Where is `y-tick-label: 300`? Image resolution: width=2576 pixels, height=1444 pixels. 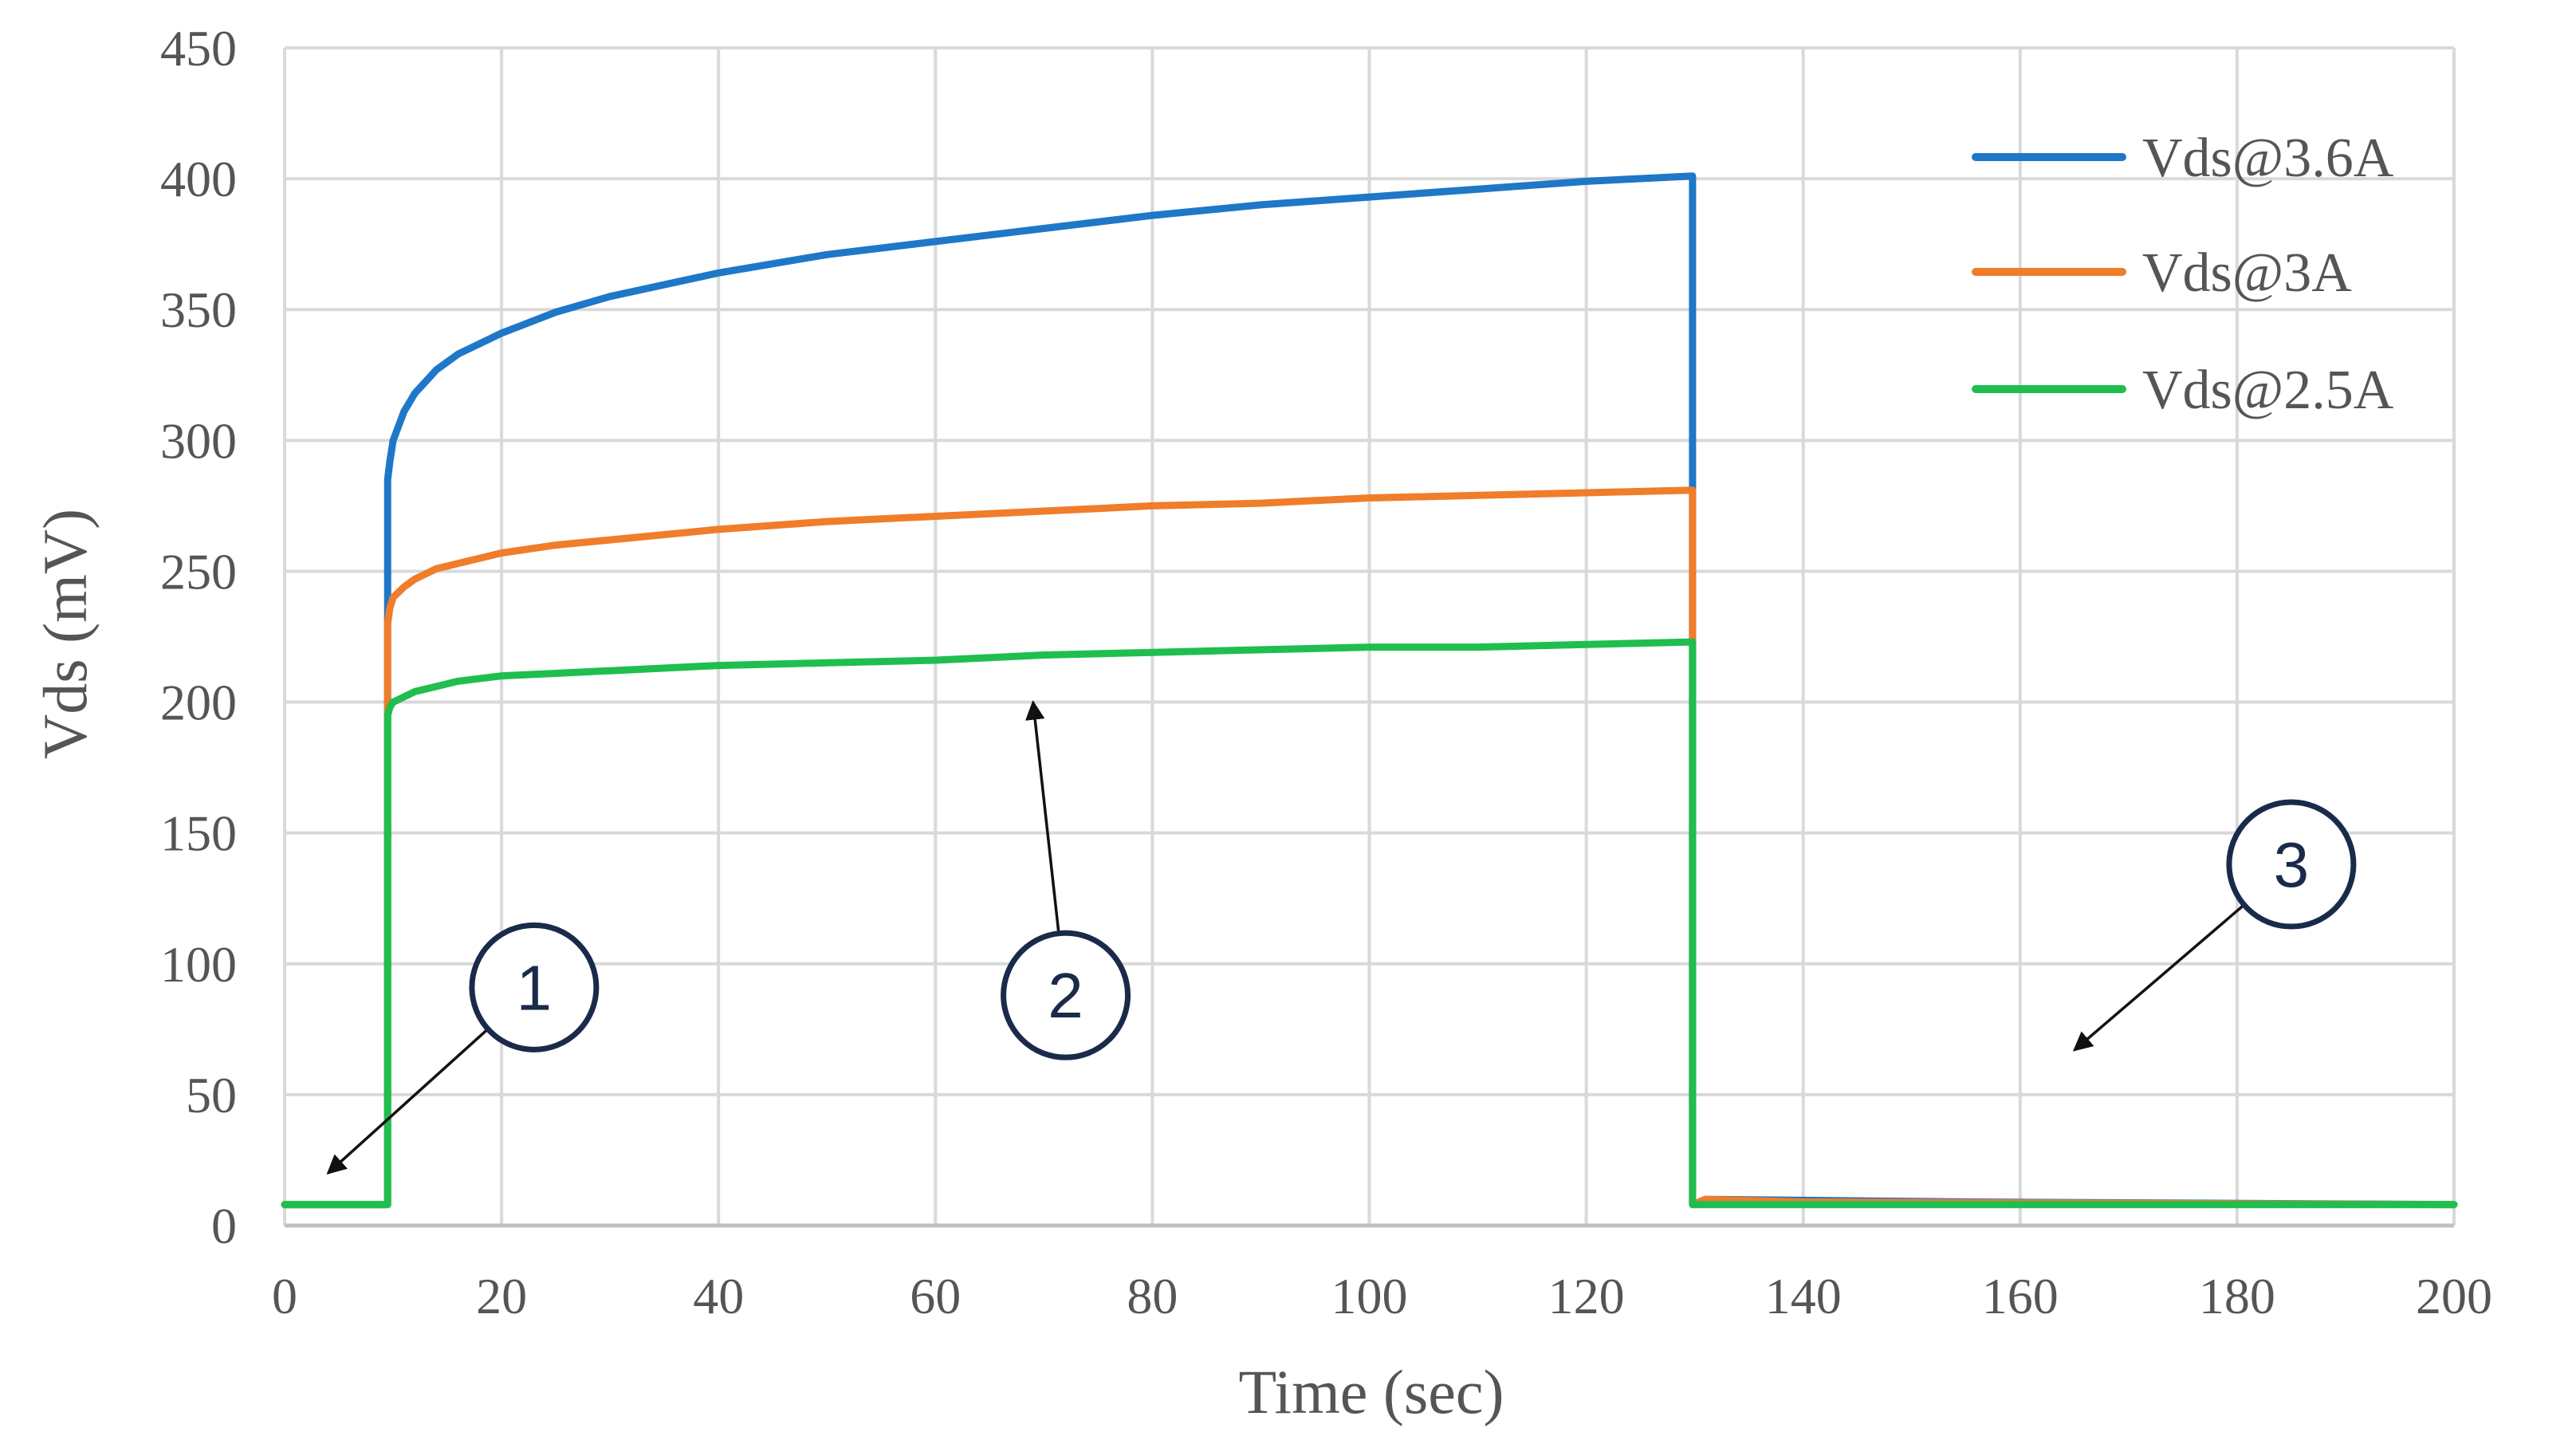
y-tick-label: 300 is located at coordinates (199, 440).